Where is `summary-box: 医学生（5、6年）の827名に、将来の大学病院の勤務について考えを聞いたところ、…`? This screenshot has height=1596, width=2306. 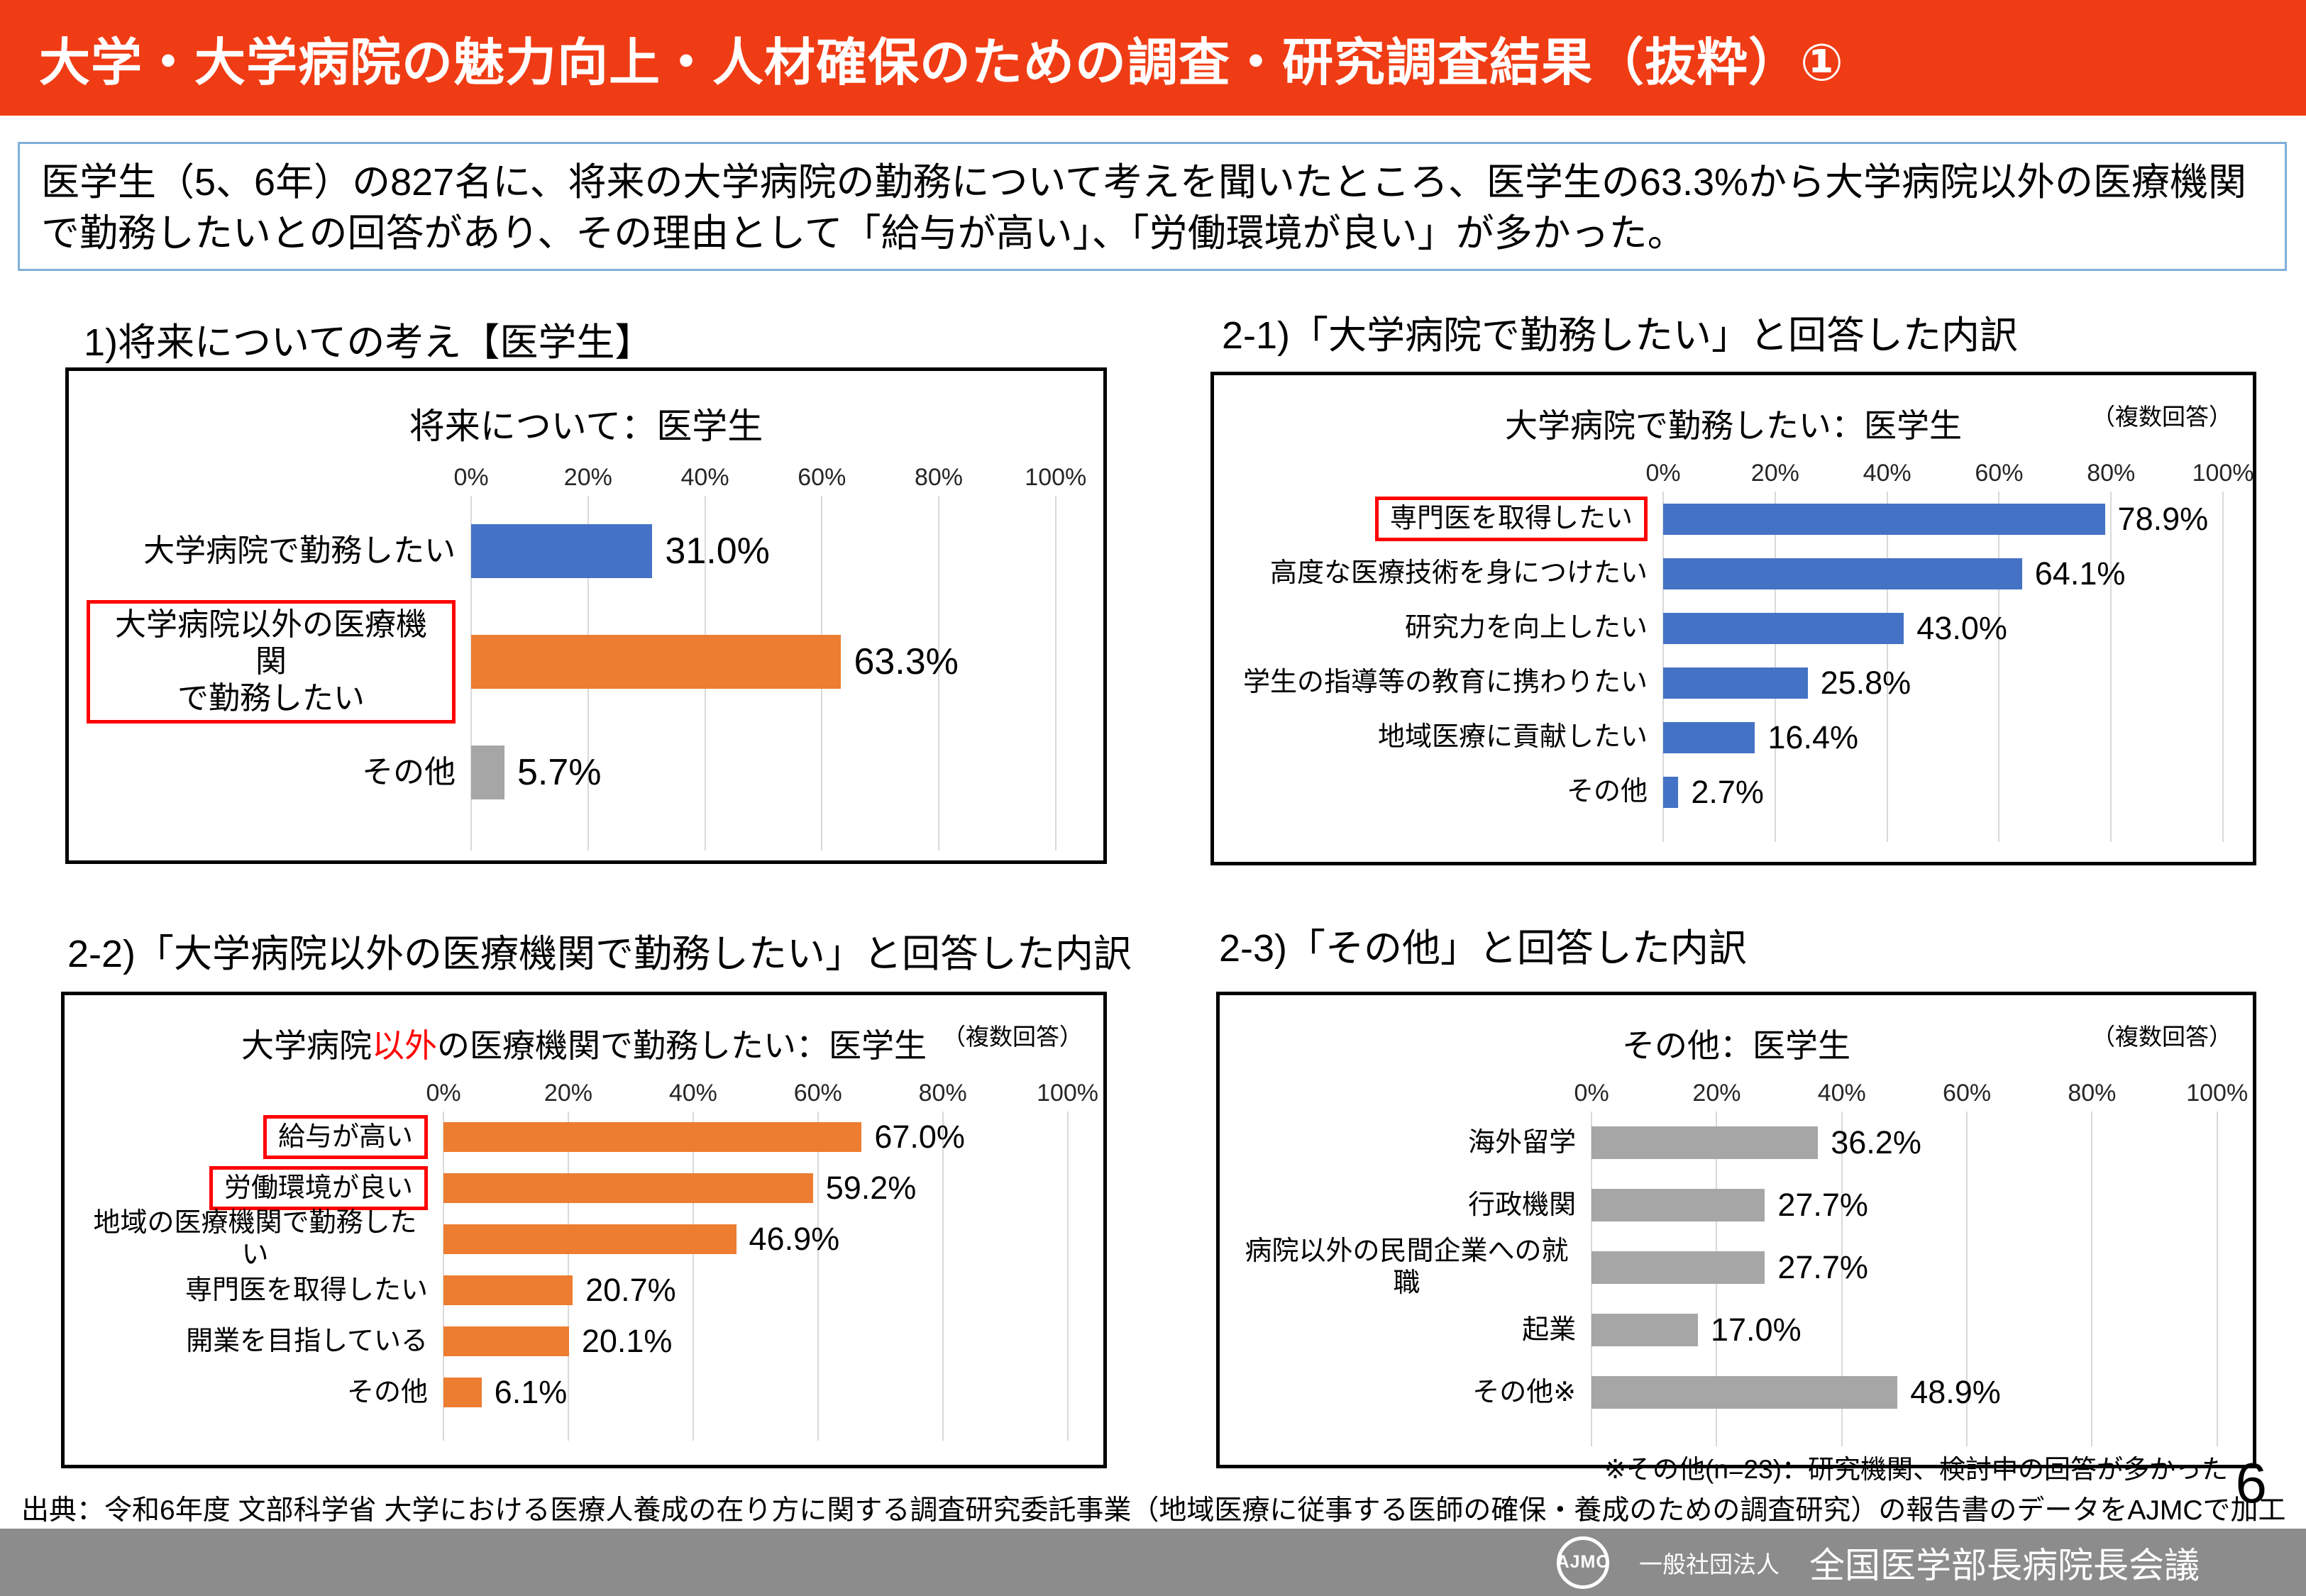 summary-box: 医学生（5、6年）の827名に、将来の大学病院の勤務について考えを聞いたところ、… is located at coordinates (1153, 206).